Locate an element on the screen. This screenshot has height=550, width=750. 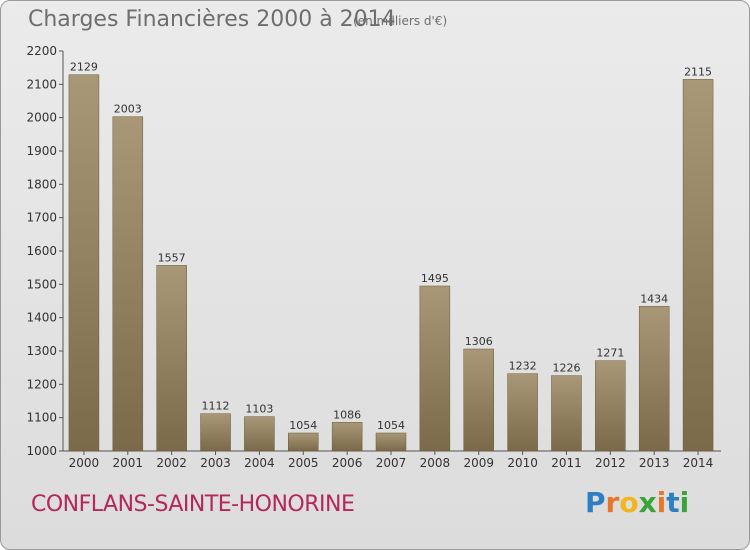
proxiti-logo: Proxiti is located at coordinates (637, 502).